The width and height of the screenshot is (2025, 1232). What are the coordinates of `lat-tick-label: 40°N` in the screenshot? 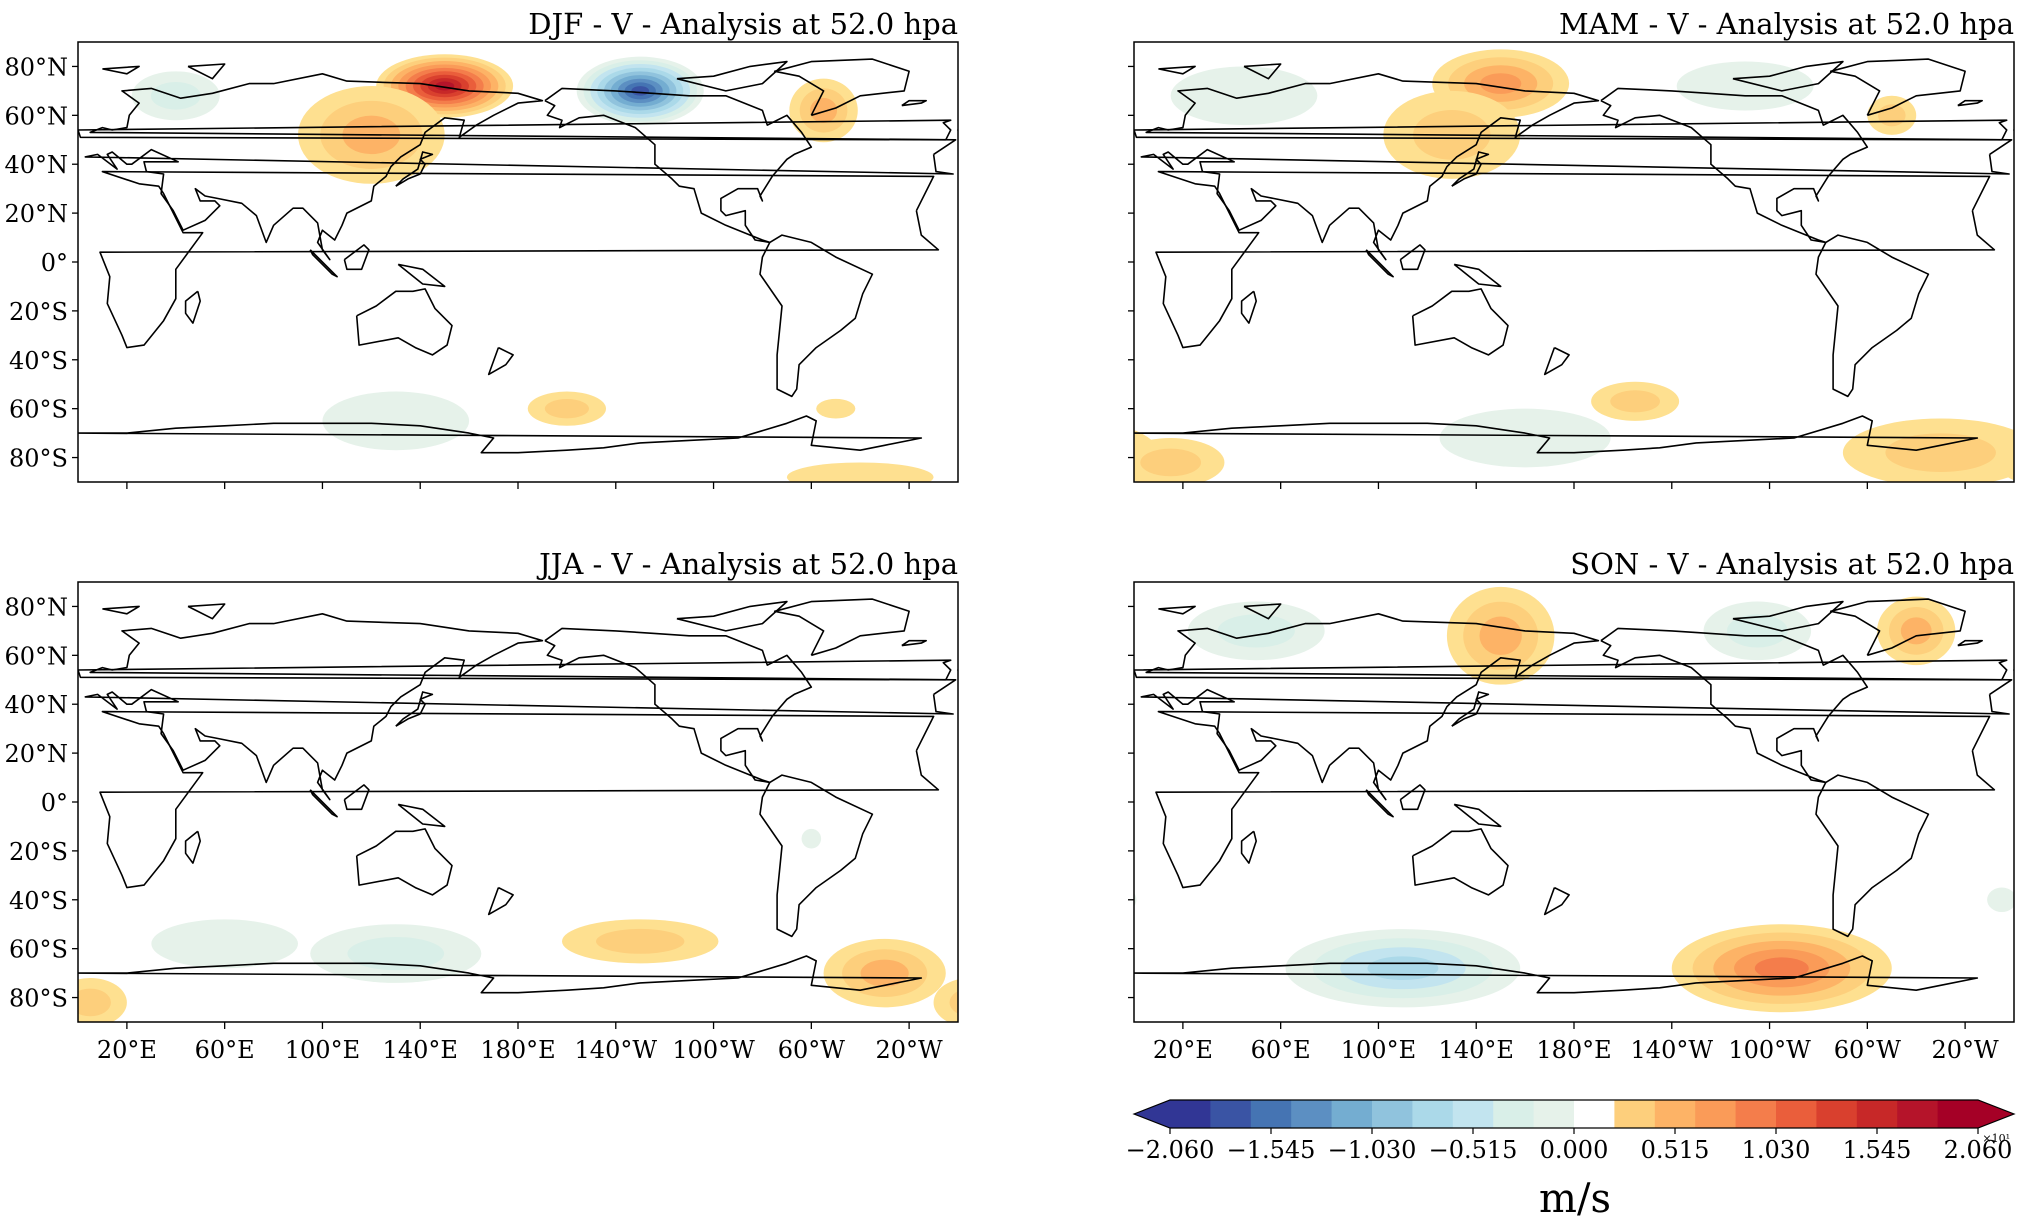 It's located at (36, 165).